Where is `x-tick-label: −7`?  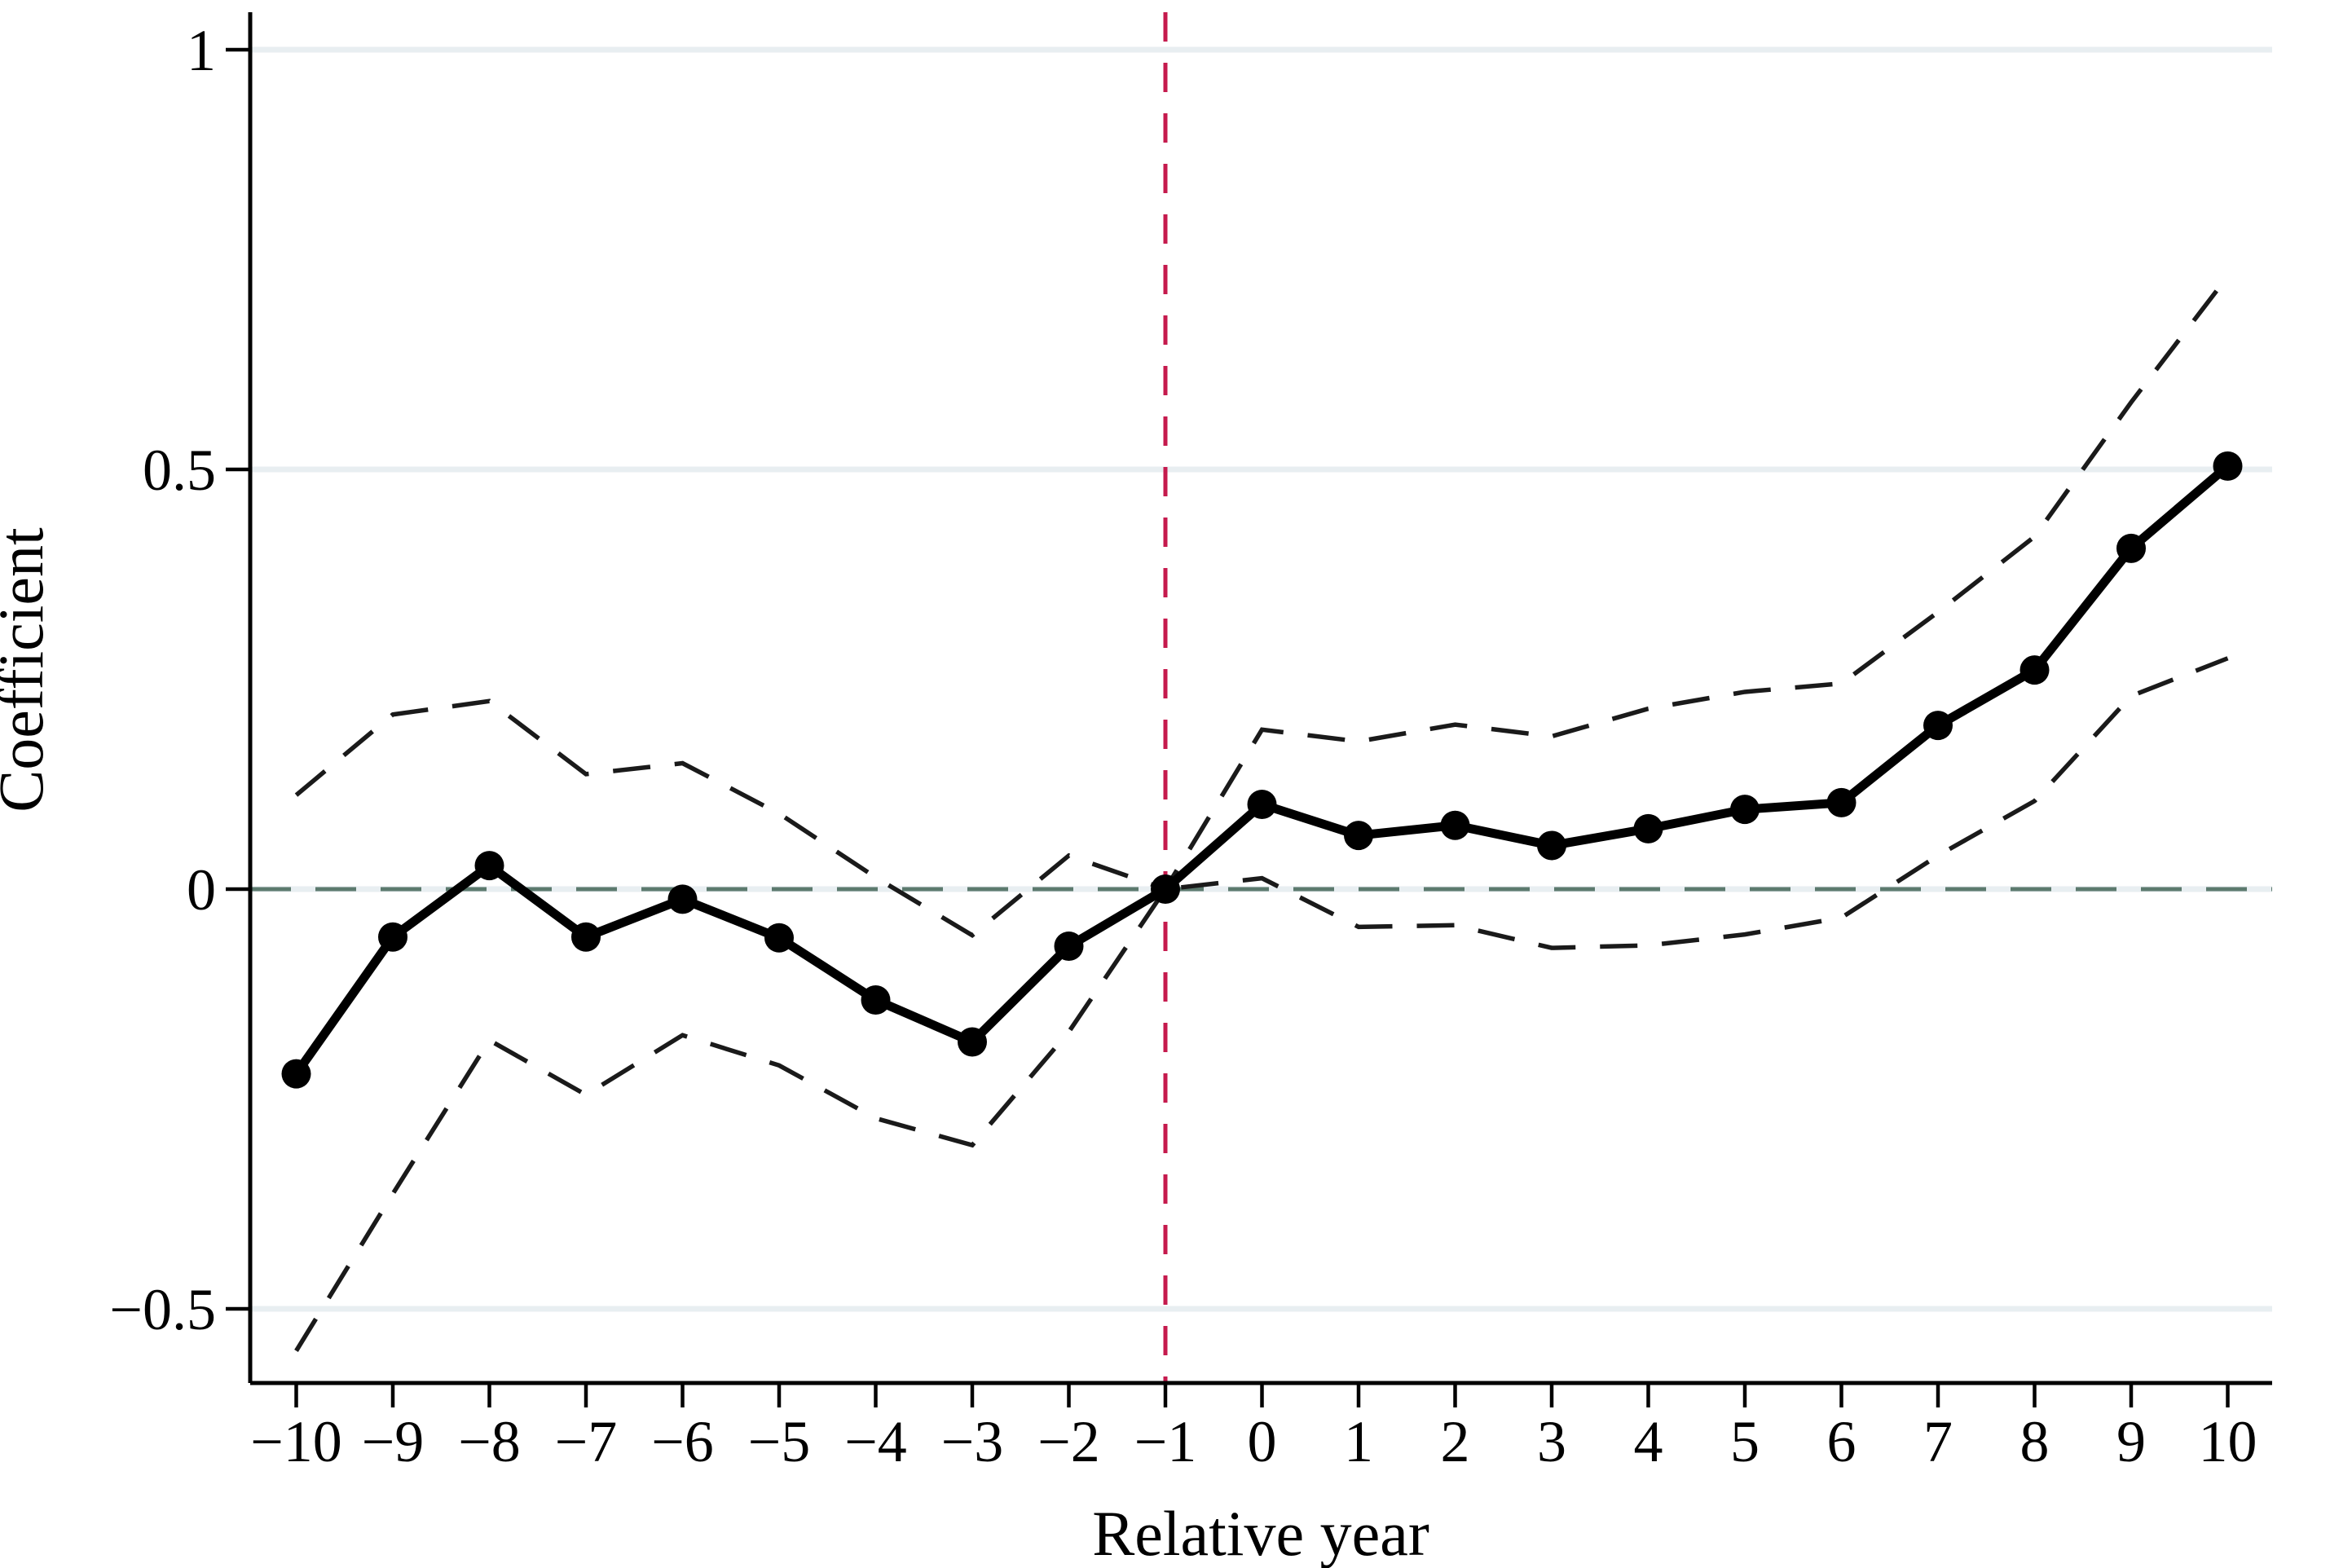
x-tick-label: −7 is located at coordinates (586, 1441).